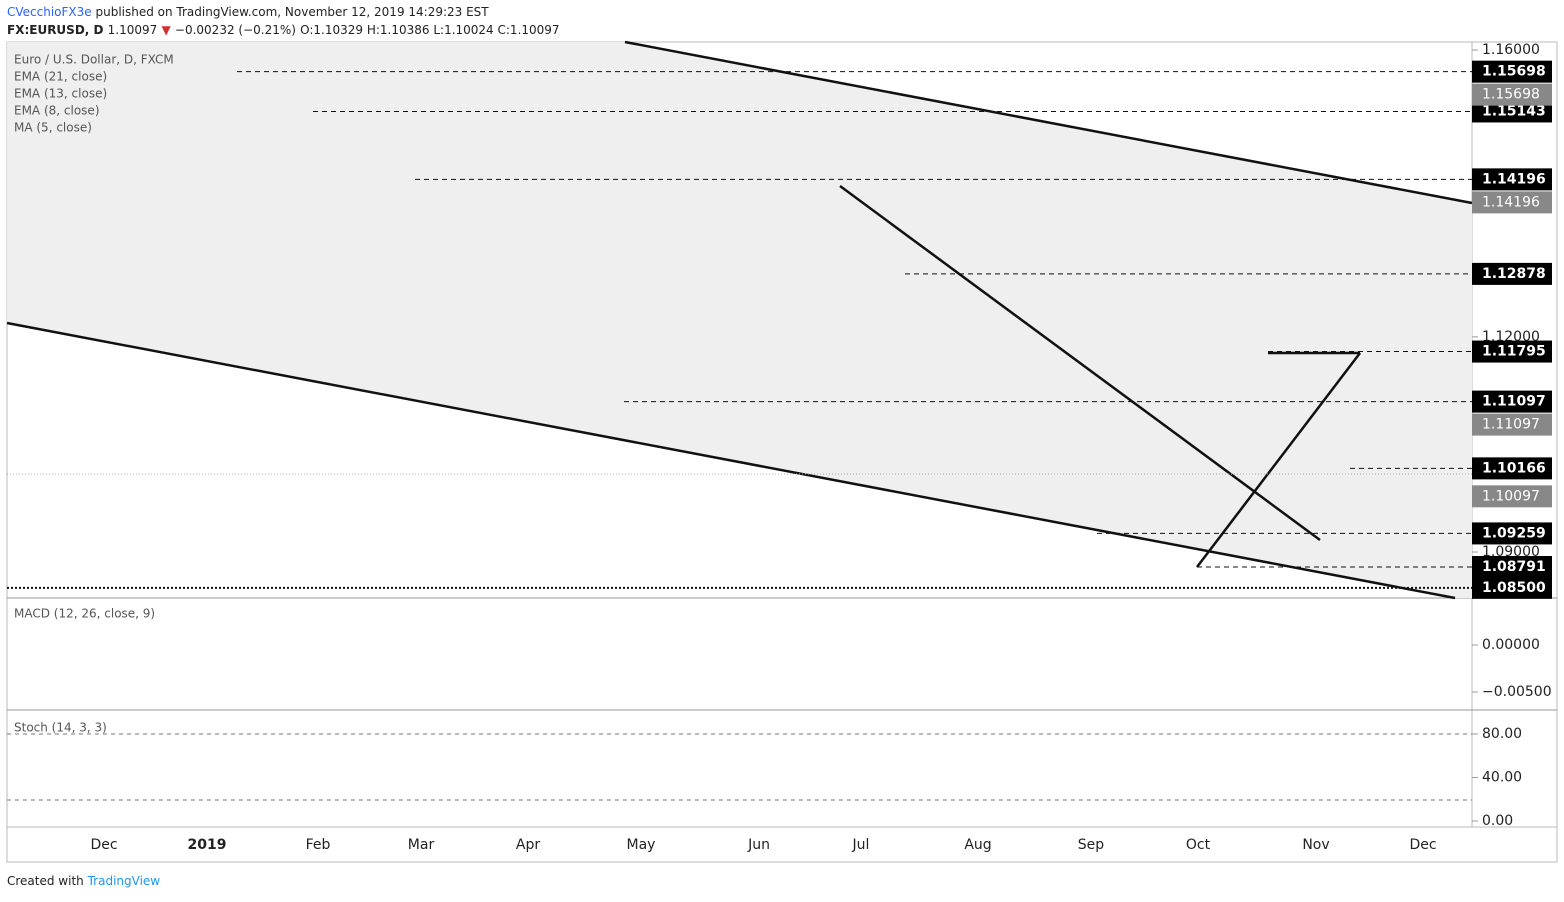 The width and height of the screenshot is (1564, 902). What do you see at coordinates (53, 128) in the screenshot?
I see `legend-entry: MA (5, close)` at bounding box center [53, 128].